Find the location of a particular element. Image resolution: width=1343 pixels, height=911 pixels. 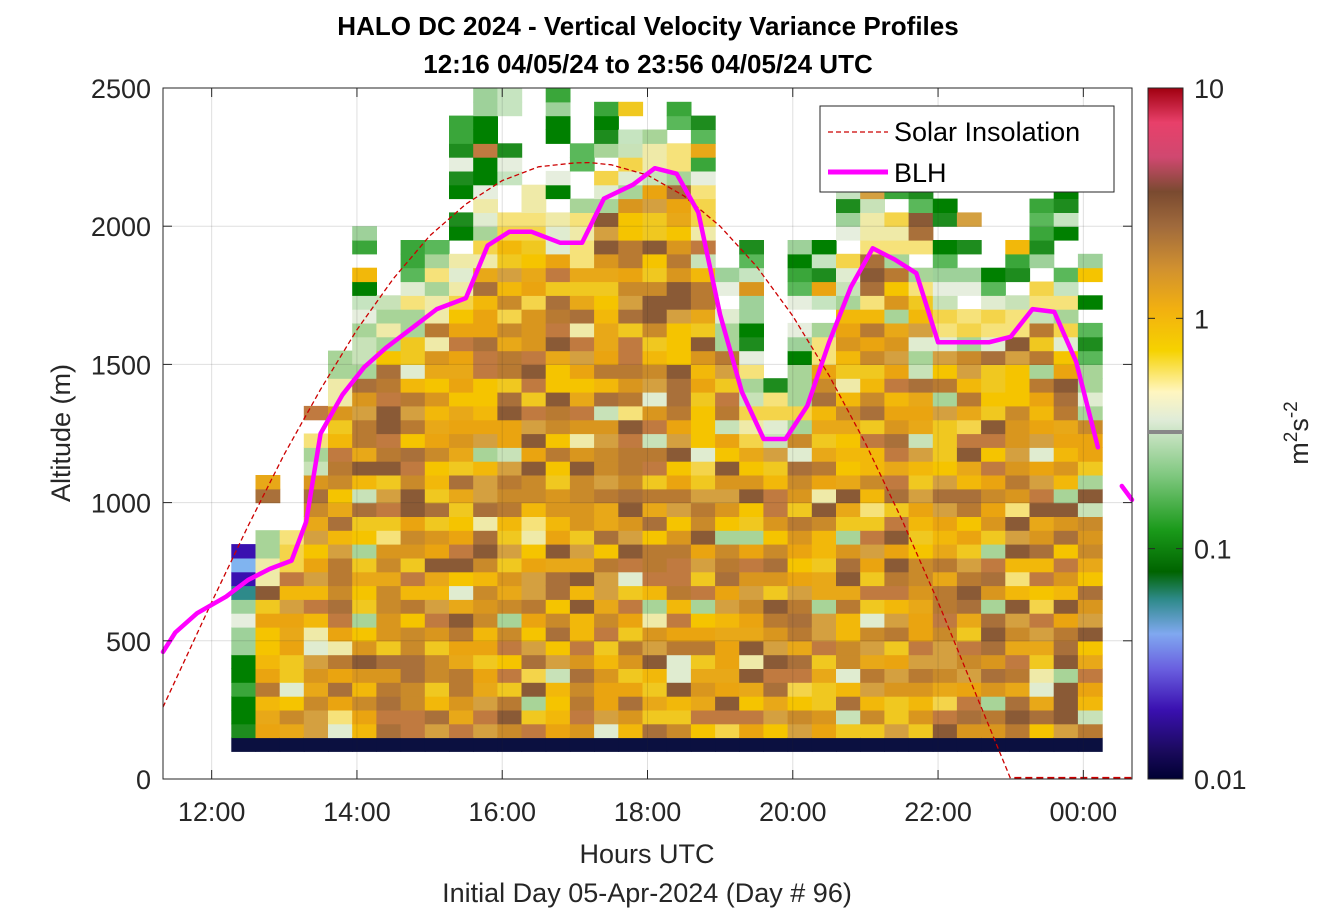

colorbar-label-exp1: 2 is located at coordinates (1291, 437).